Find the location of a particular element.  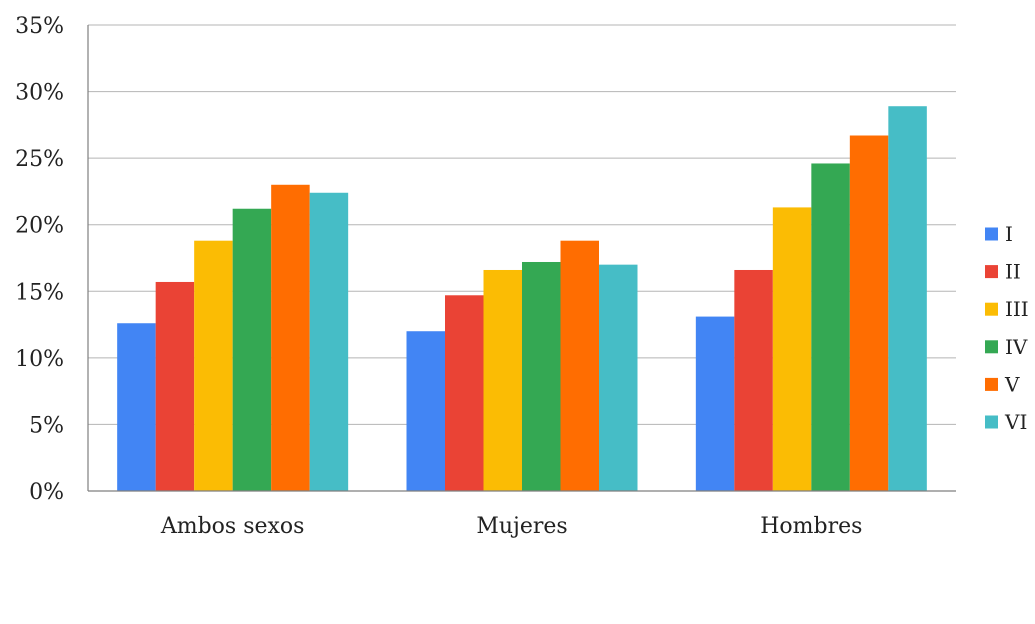

bar-hombres-vi is located at coordinates (907, 299).